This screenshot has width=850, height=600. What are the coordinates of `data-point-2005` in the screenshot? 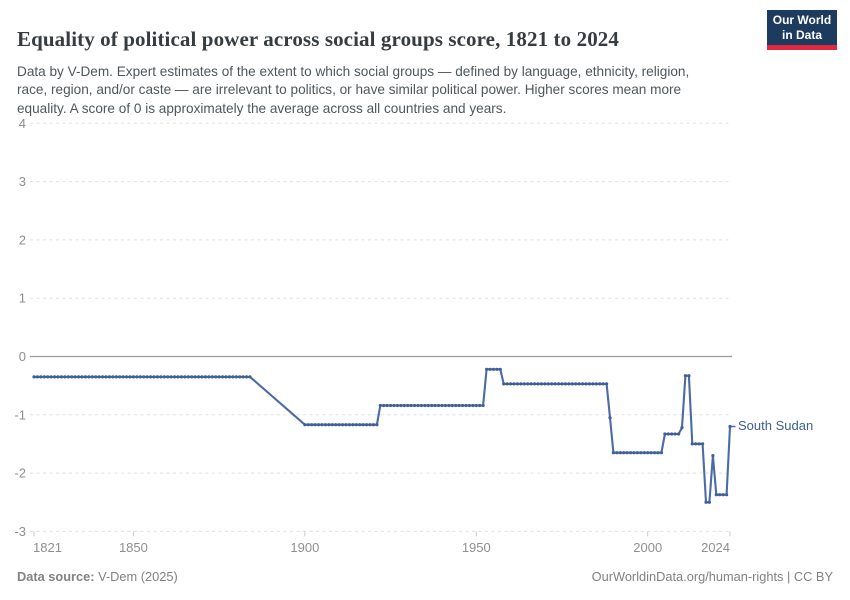 It's located at (665, 434).